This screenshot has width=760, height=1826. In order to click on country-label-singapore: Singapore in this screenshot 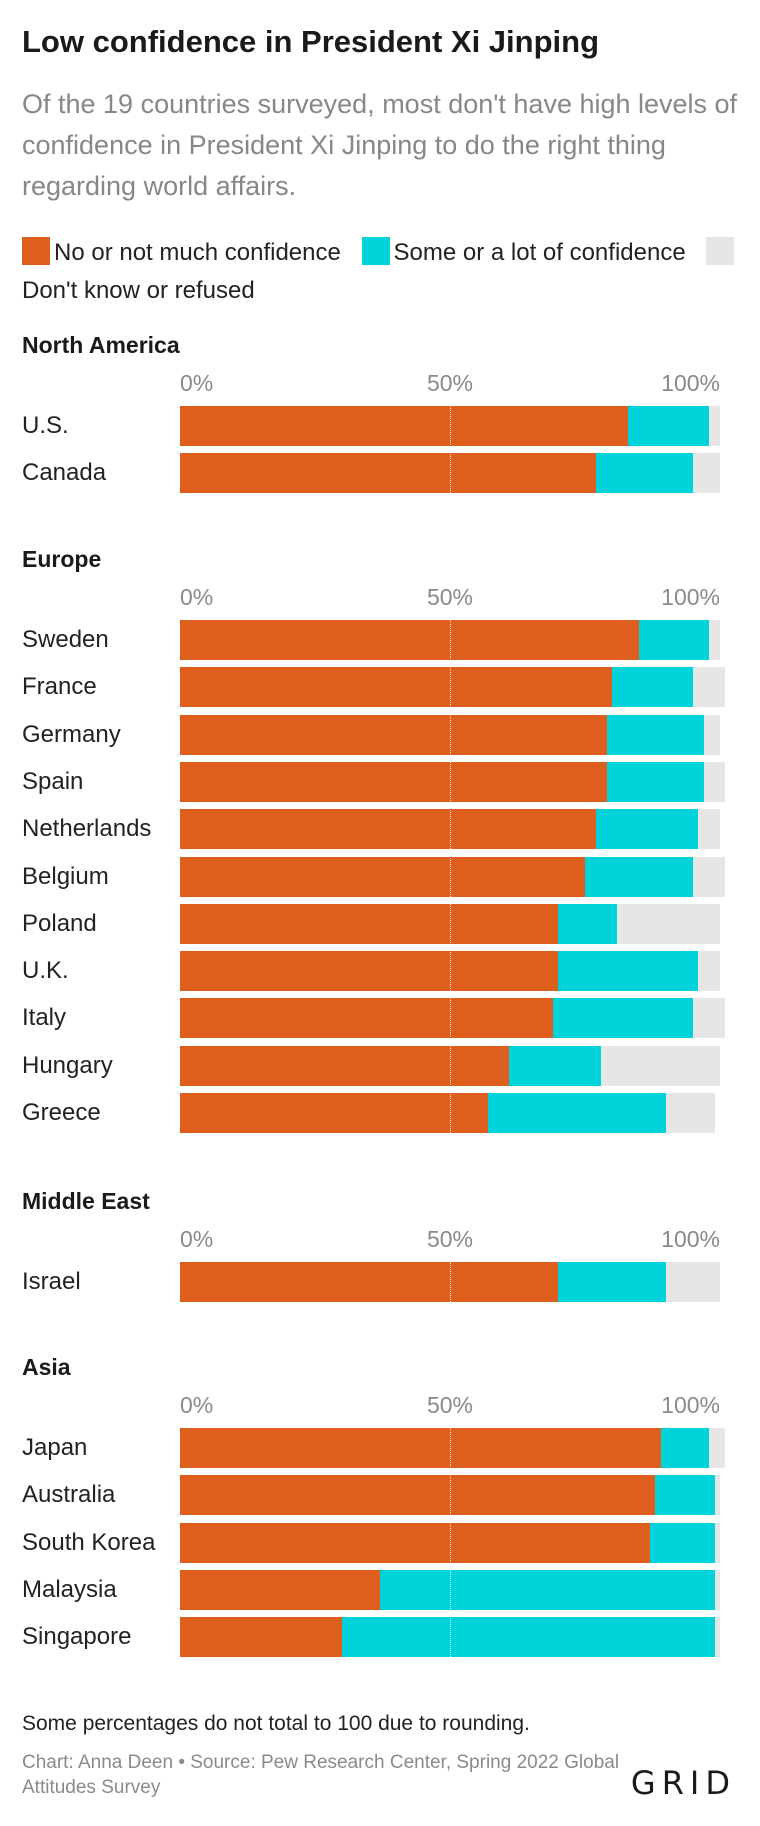, I will do `click(77, 1636)`.